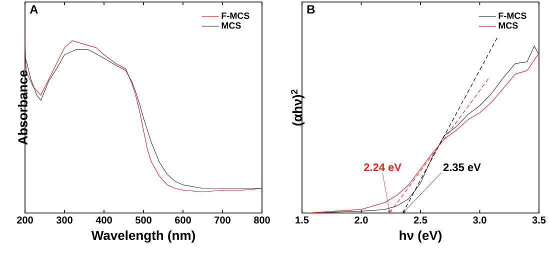 Image resolution: width=550 pixels, height=264 pixels. I want to click on chart-title: A, so click(34, 9).